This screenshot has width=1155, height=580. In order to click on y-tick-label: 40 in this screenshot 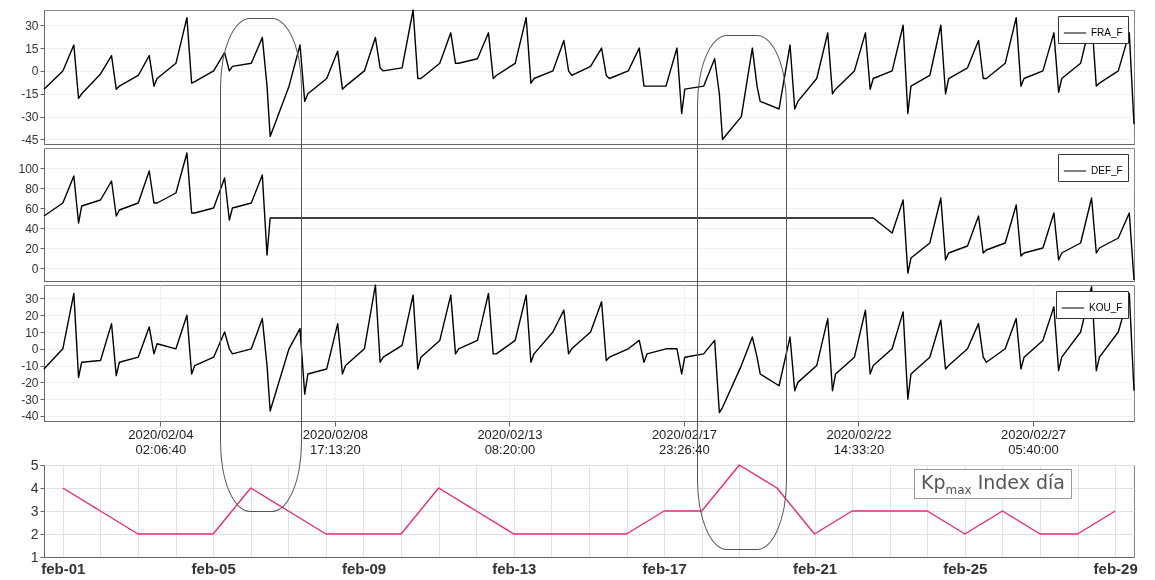, I will do `click(32, 228)`.